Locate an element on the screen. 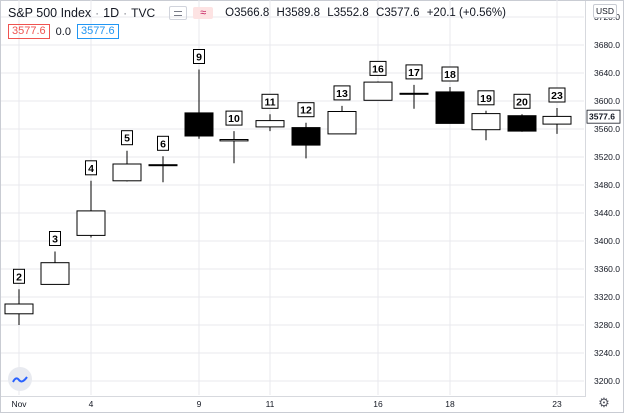 The image size is (624, 413). currency-badge: USD is located at coordinates (605, 11).